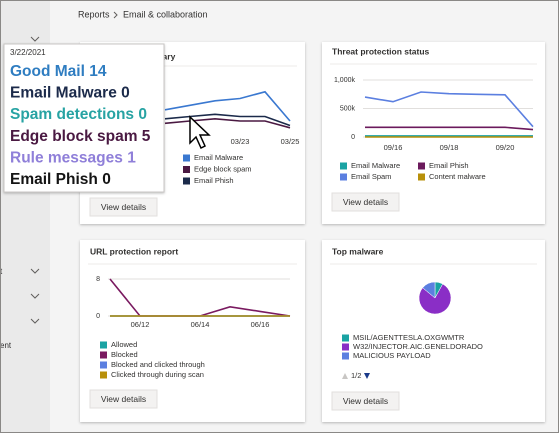  What do you see at coordinates (409, 337) in the screenshot?
I see `legend-label: MSIL/AGENTTESLA.OXGWMTR` at bounding box center [409, 337].